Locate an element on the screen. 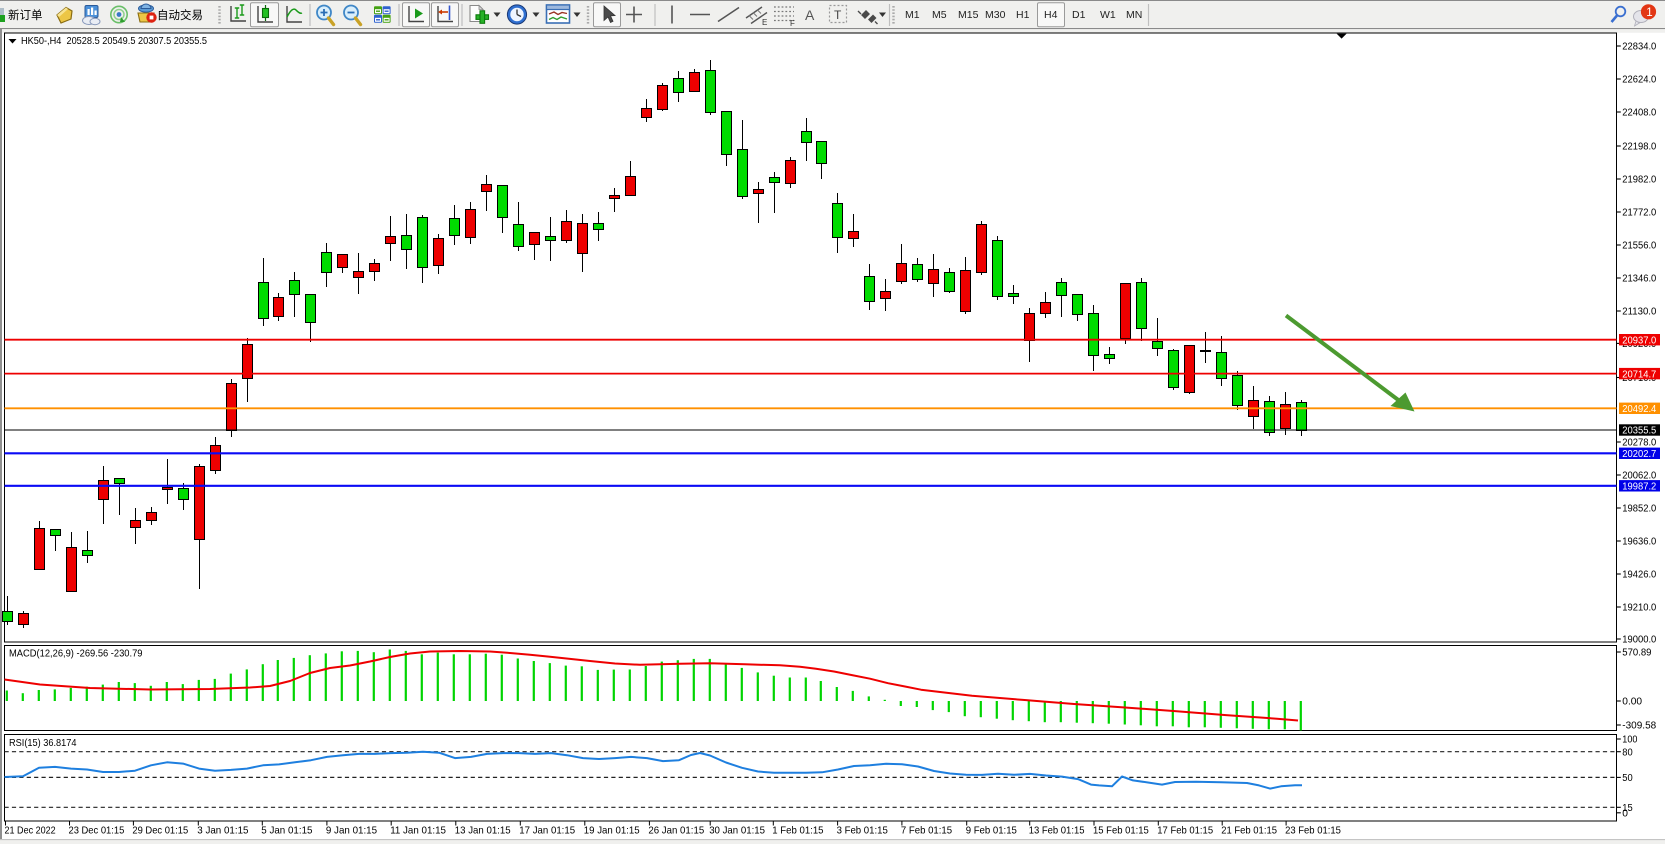 This screenshot has height=844, width=1665. svg-text: MN is located at coordinates (1134, 15).